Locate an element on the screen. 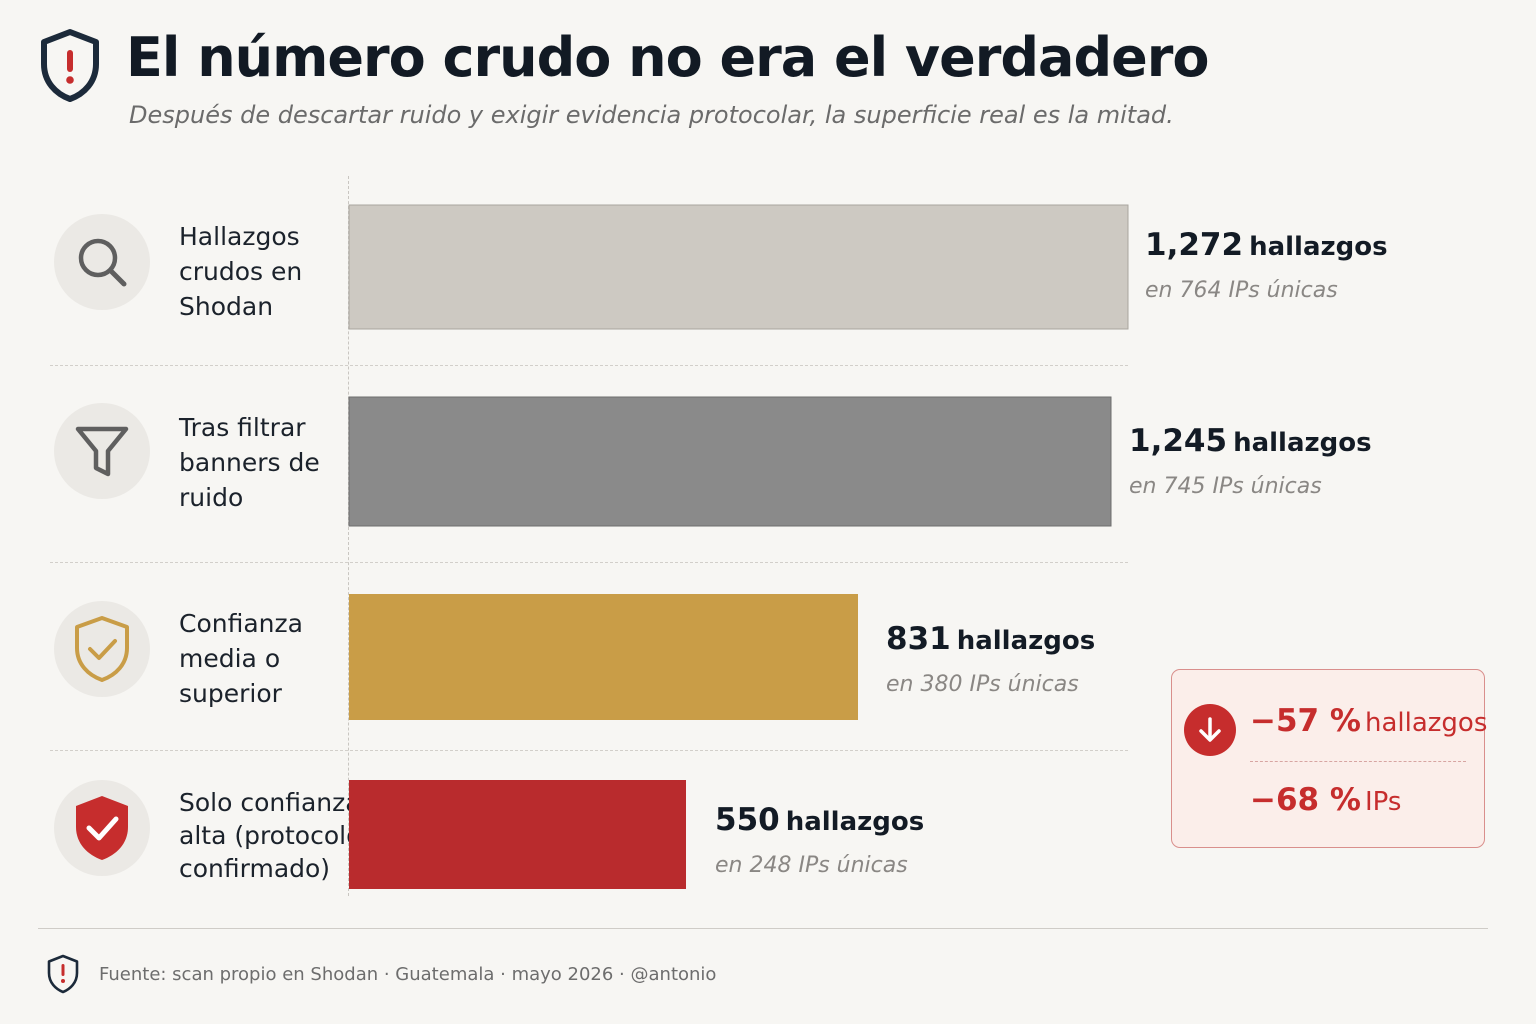 The image size is (1536, 1024). search-icon is located at coordinates (102, 262).